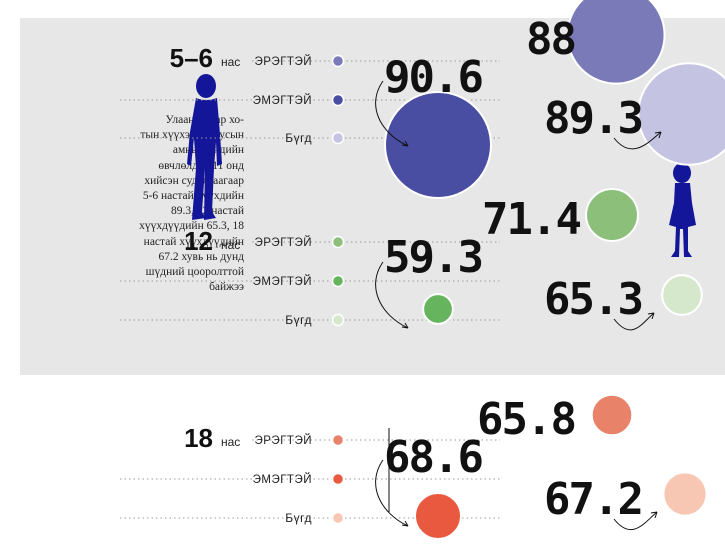 This screenshot has height=556, width=725. Describe the element at coordinates (433, 77) in the screenshot. I see `value-label: 90.6` at that location.